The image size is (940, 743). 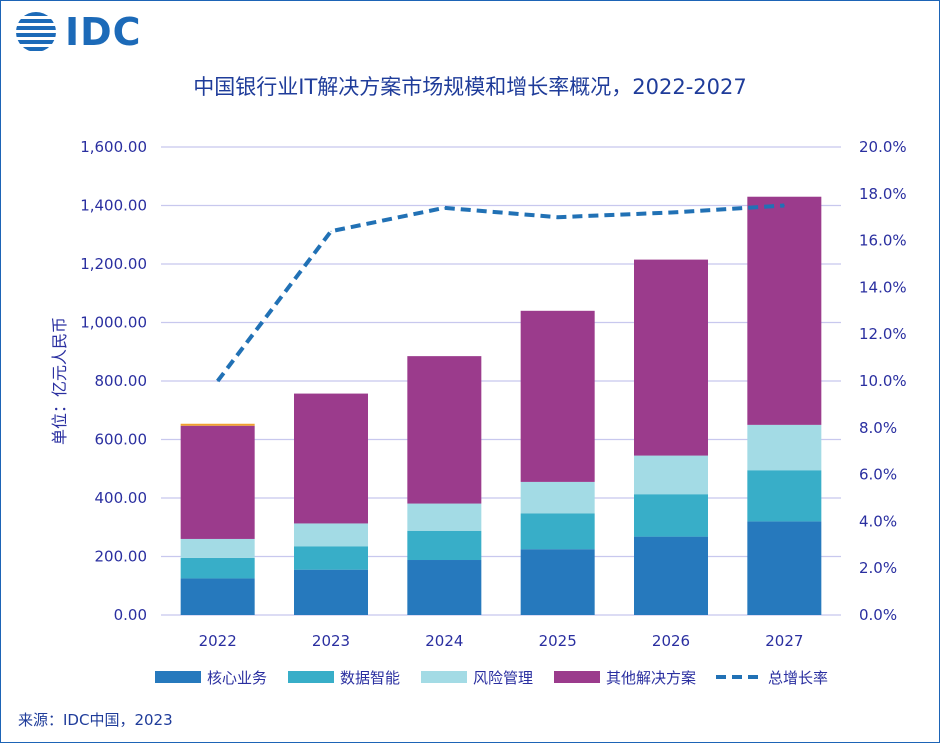 What do you see at coordinates (651, 678) in the screenshot?
I see `legend-label: 其他解决方案` at bounding box center [651, 678].